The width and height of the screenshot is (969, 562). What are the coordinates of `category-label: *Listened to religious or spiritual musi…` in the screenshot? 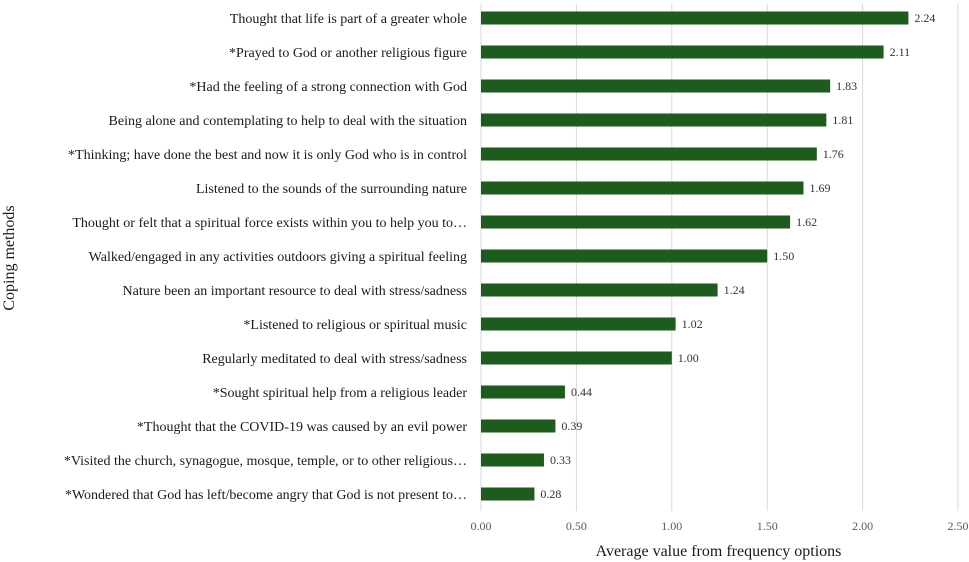 It's located at (355, 325).